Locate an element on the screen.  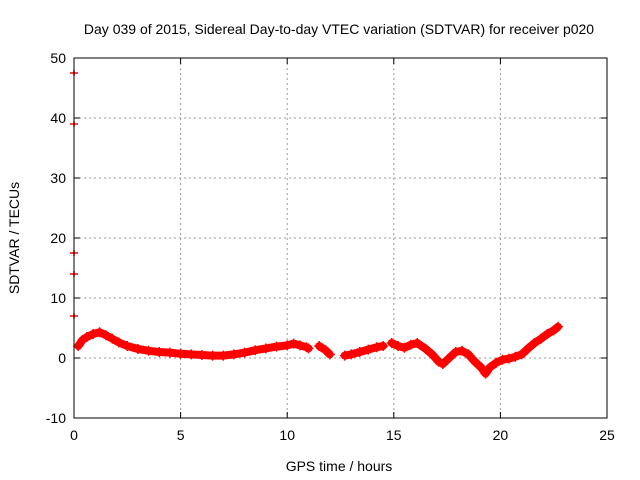
x-tick-label: 5 is located at coordinates (181, 435).